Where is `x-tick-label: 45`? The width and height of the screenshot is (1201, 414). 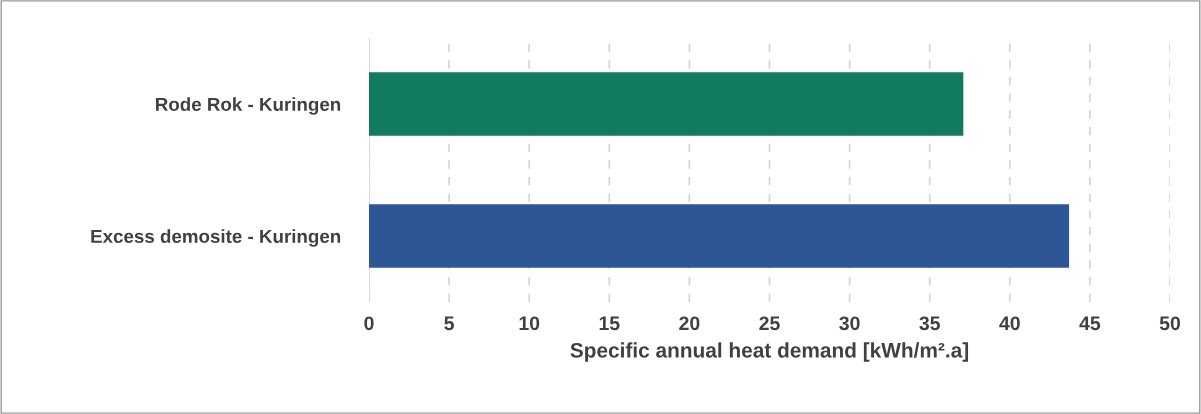
x-tick-label: 45 is located at coordinates (1090, 323).